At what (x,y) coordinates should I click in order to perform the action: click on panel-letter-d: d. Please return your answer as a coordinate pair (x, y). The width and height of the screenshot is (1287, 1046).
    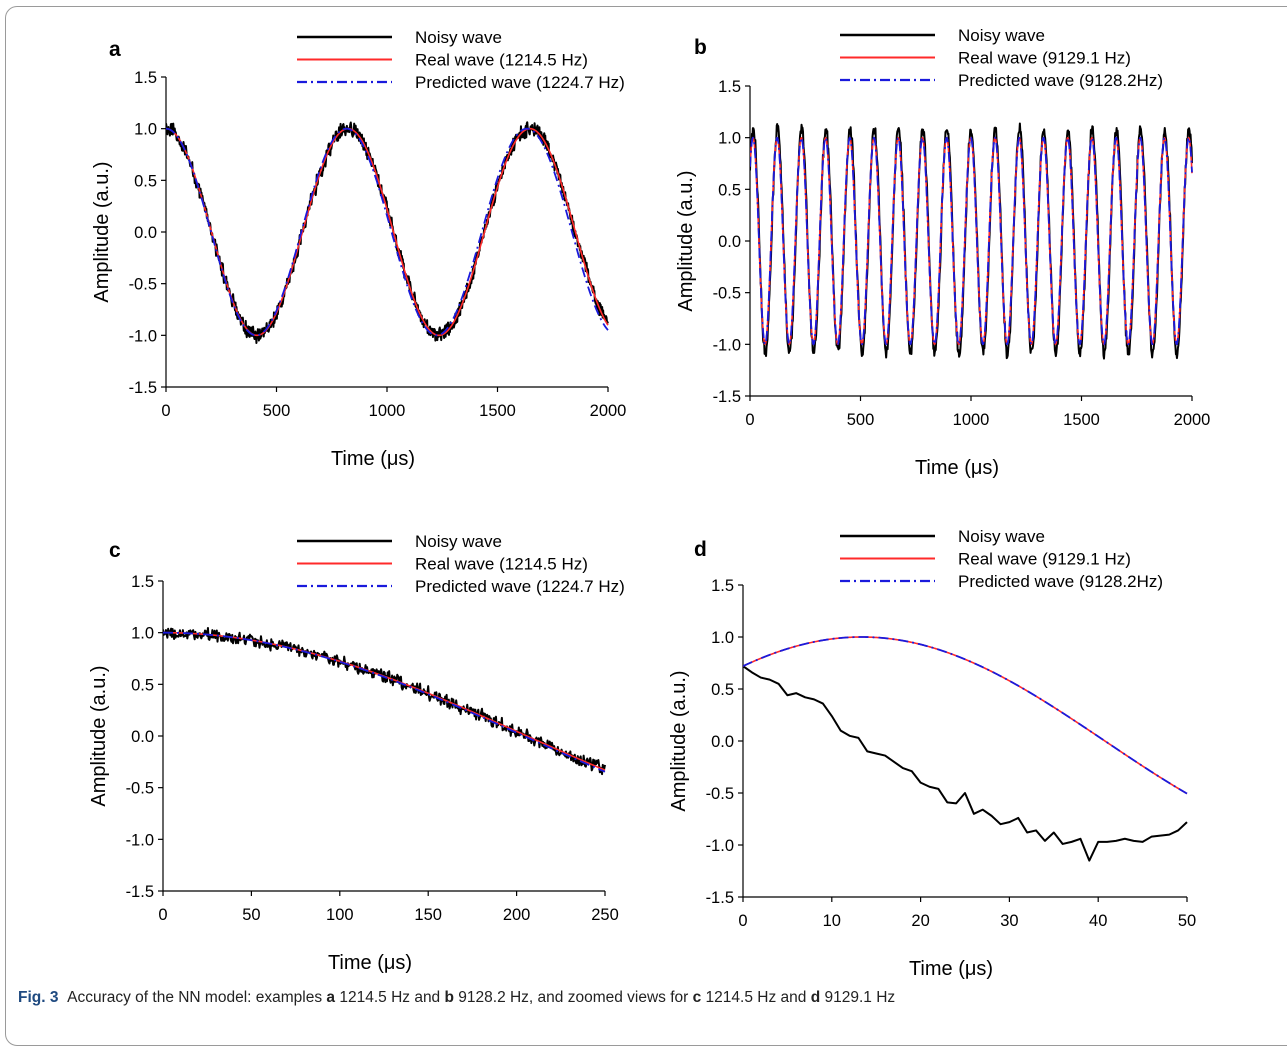
    Looking at the image, I should click on (700, 549).